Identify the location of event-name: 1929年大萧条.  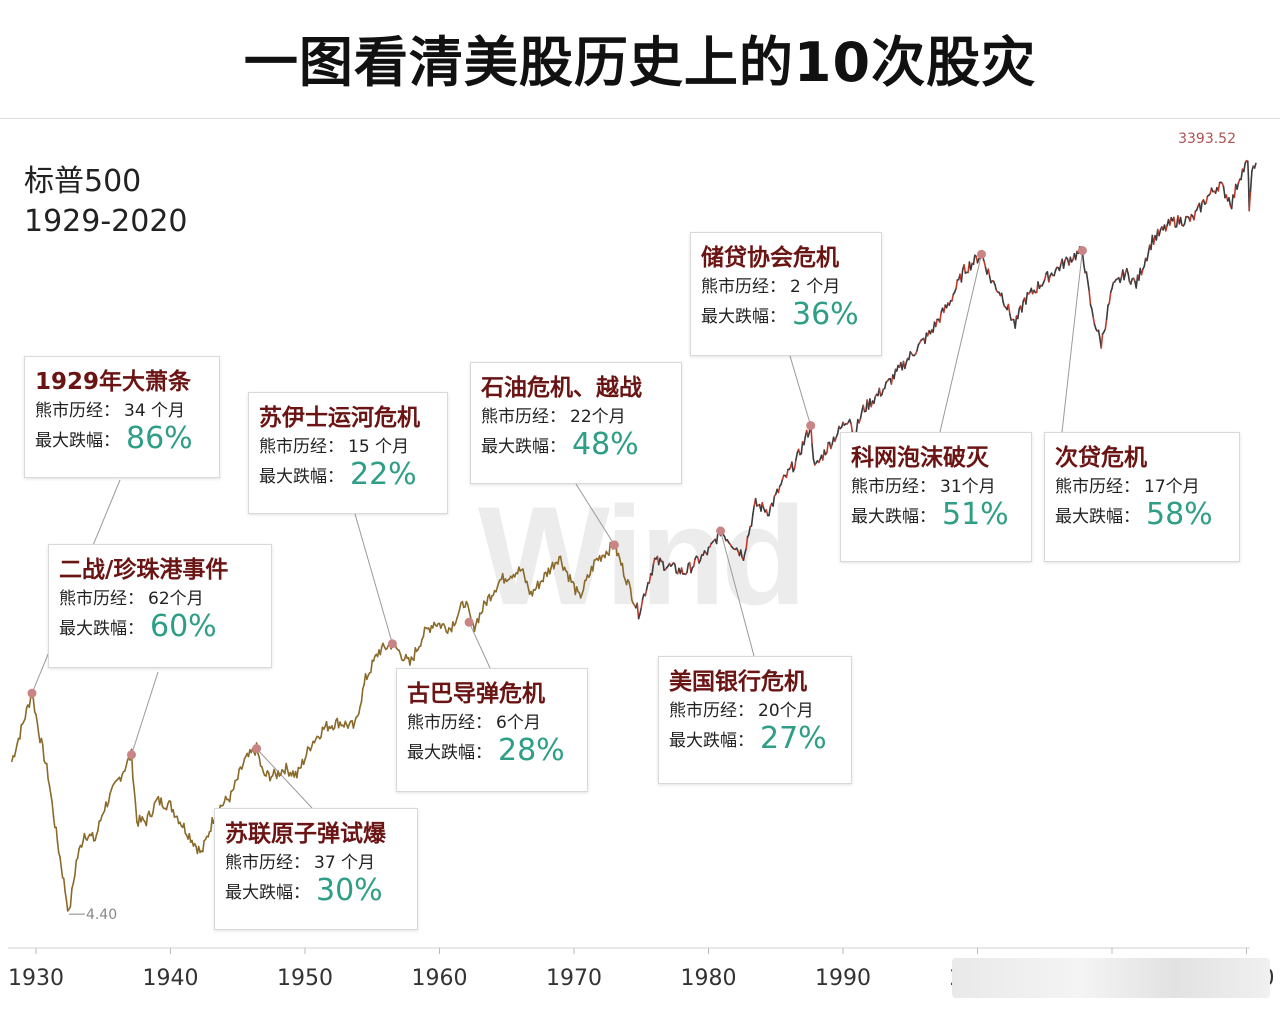
(121, 382).